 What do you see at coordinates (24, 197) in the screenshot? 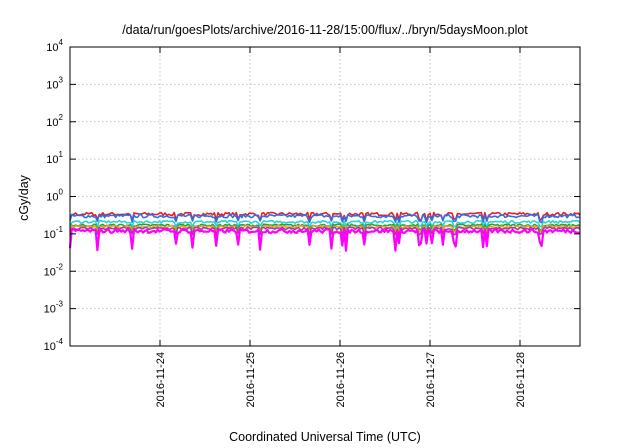
I see `y-axis-label: cGy/day` at bounding box center [24, 197].